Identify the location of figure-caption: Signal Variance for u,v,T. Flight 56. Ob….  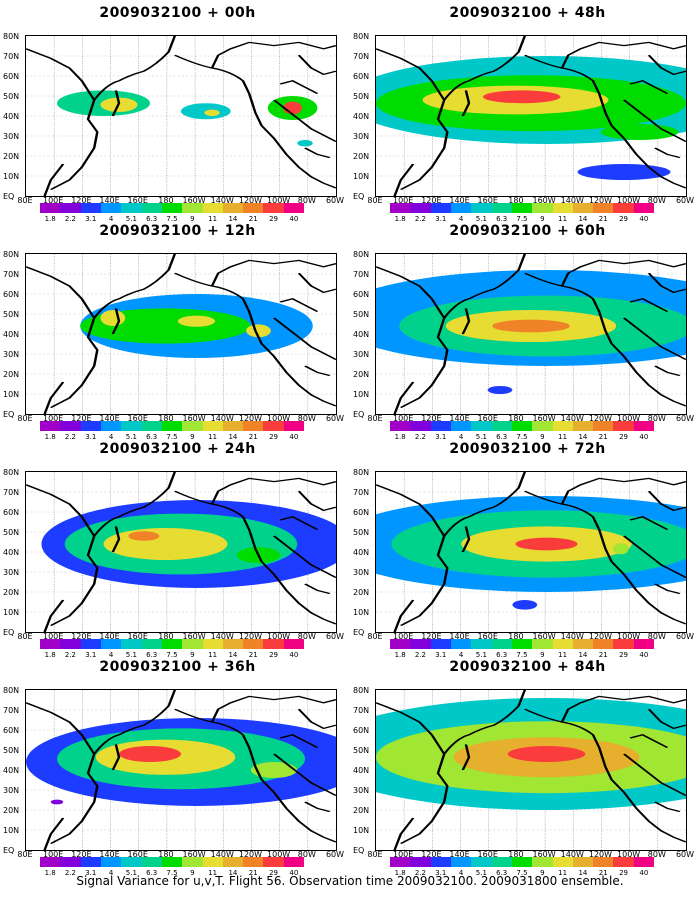
(350, 881).